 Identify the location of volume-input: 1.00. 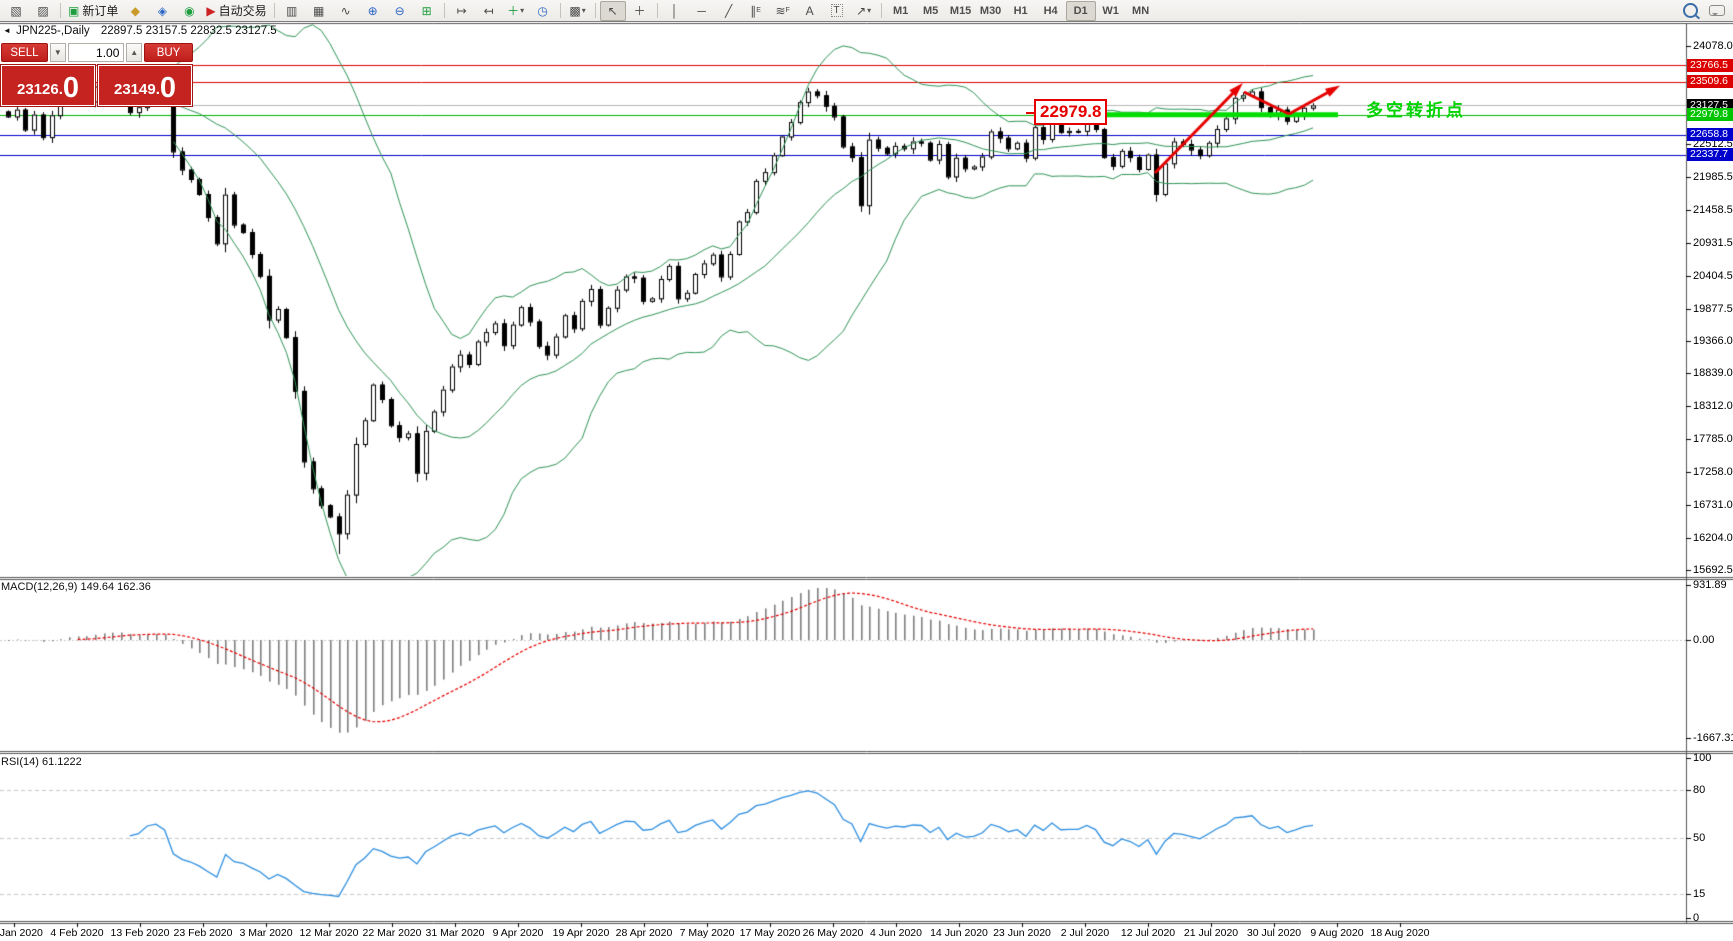
(96, 52).